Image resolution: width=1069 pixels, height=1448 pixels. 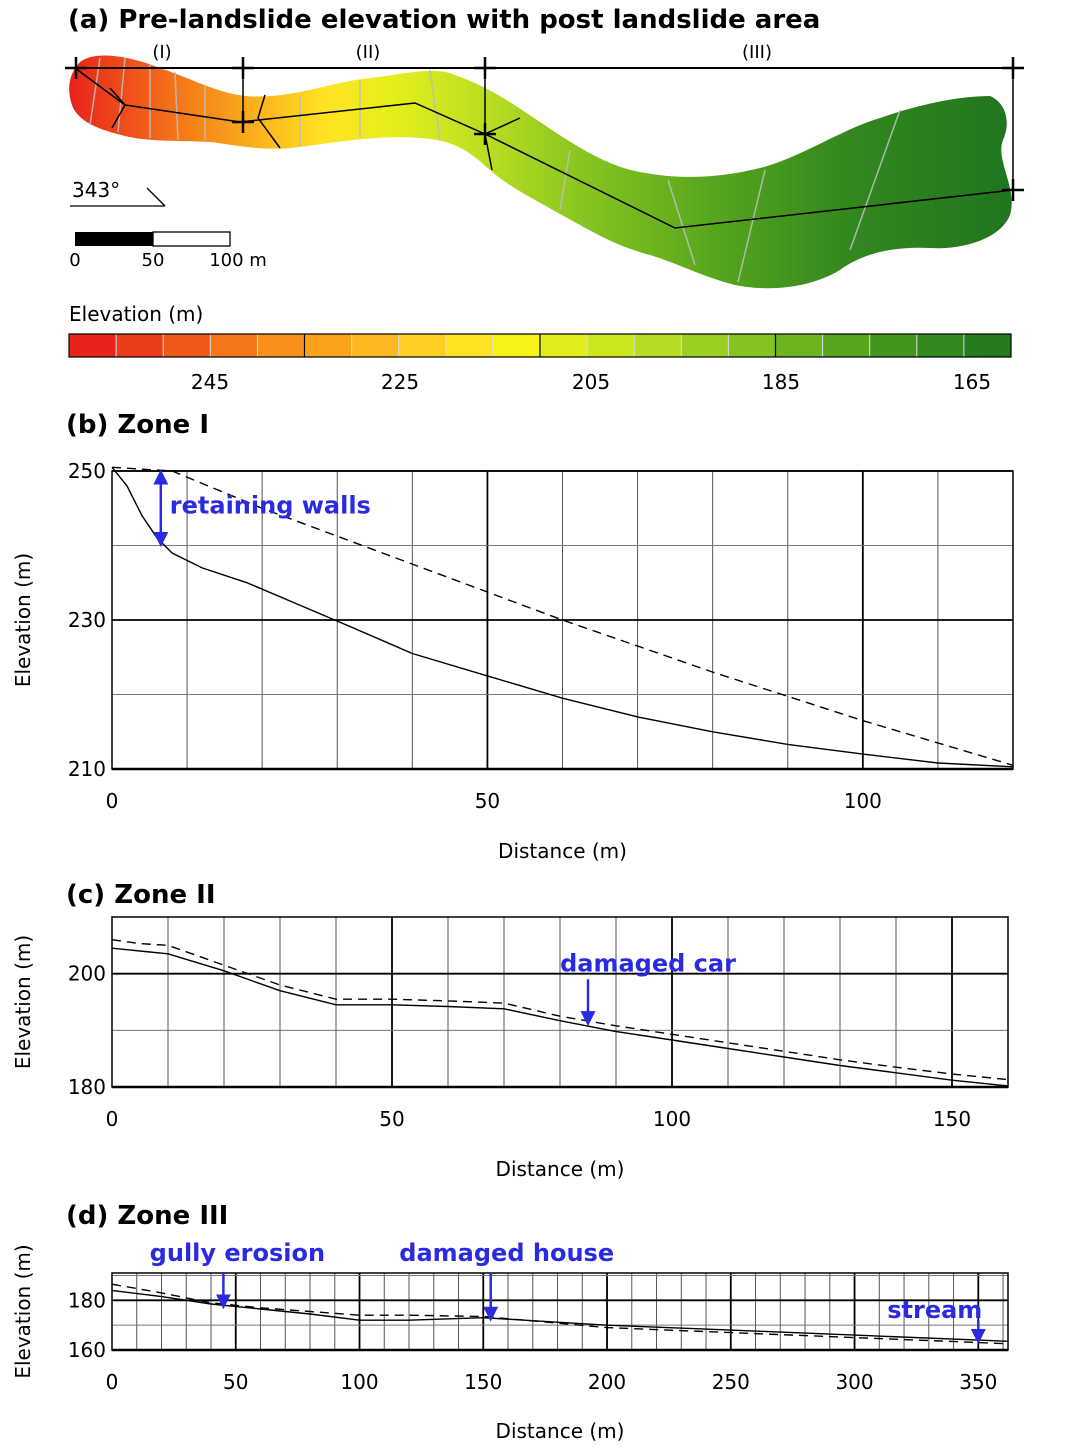 I want to click on zone-label-3: (III), so click(x=757, y=52).